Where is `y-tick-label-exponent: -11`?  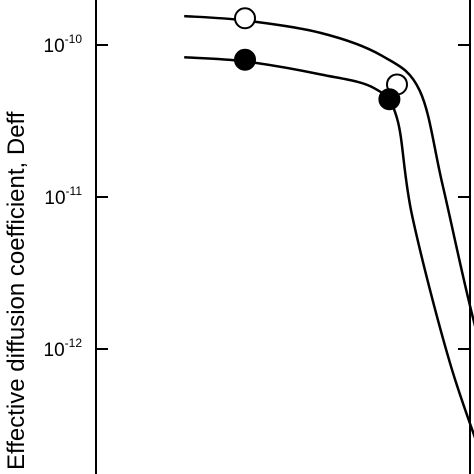 y-tick-label-exponent: -11 is located at coordinates (74, 191).